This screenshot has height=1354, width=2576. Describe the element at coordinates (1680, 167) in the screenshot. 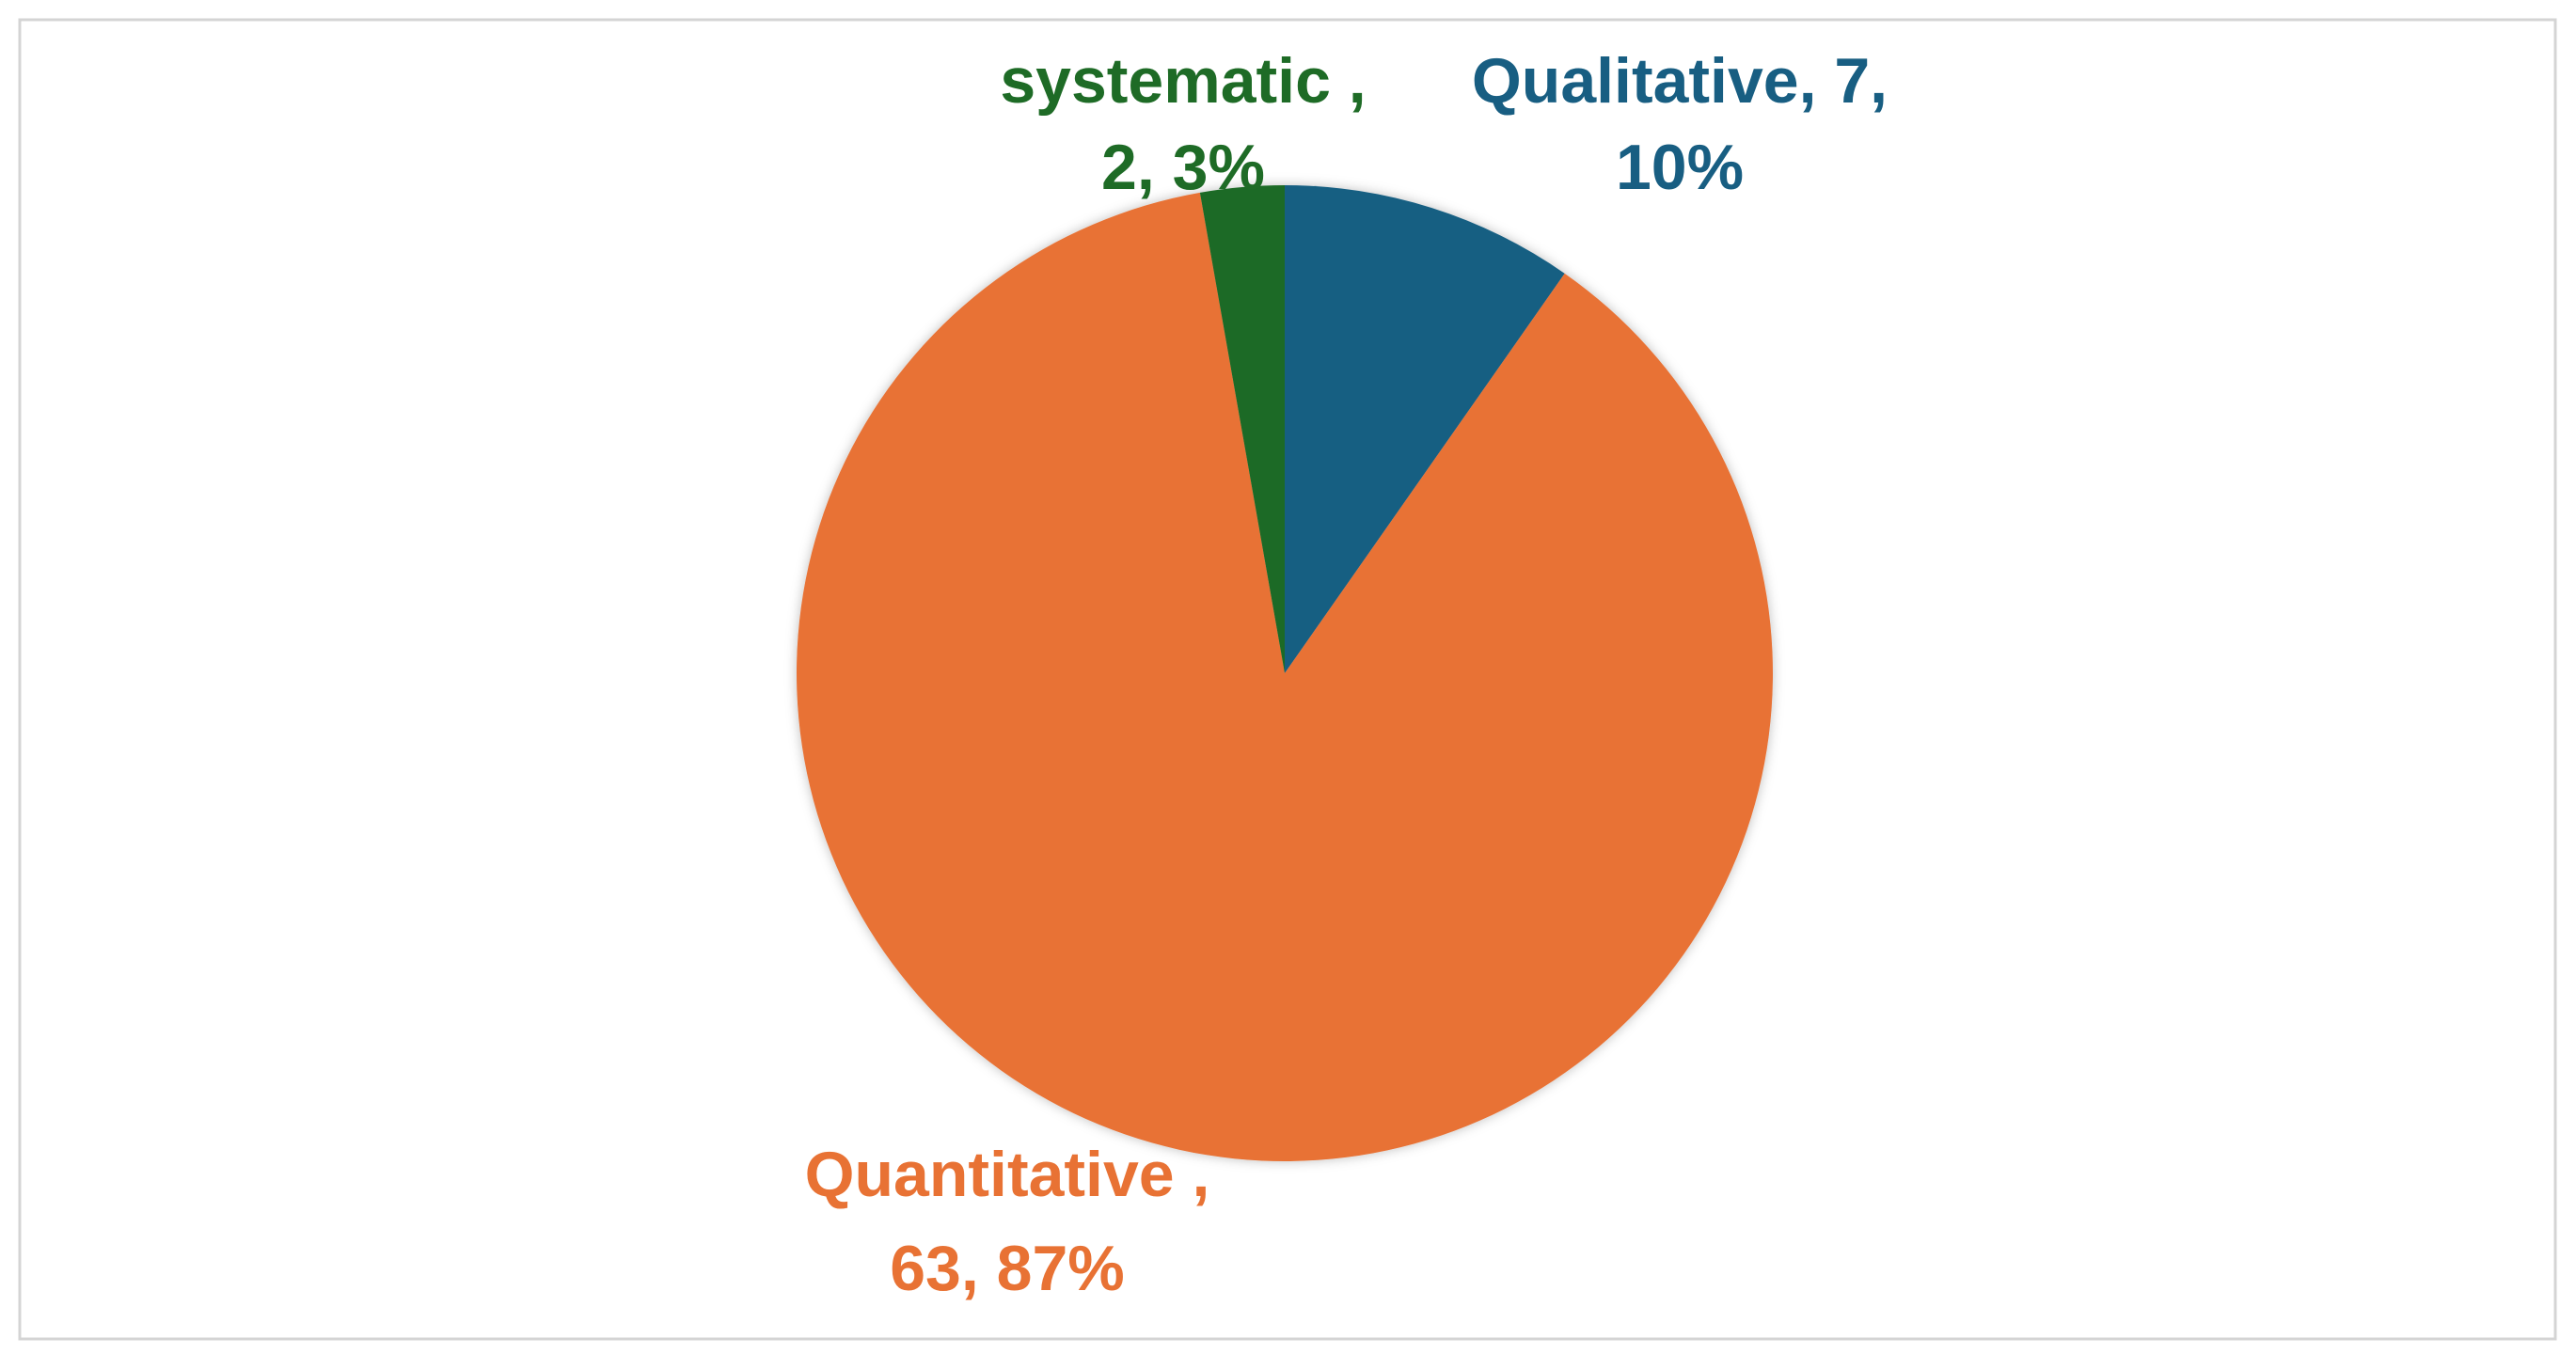

I see `data-label: 10%` at that location.